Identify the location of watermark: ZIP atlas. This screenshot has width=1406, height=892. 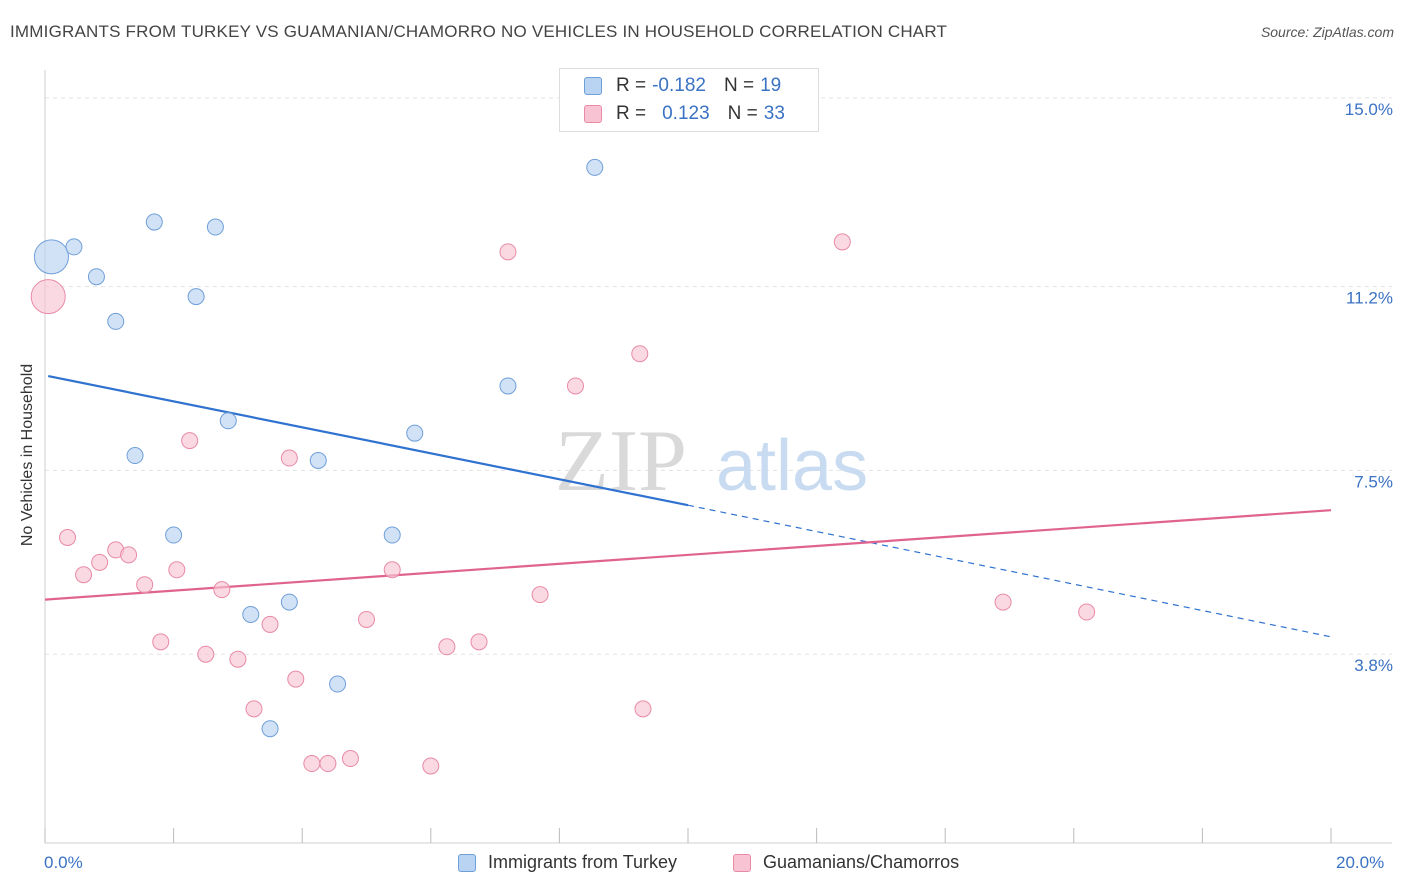
(711, 461).